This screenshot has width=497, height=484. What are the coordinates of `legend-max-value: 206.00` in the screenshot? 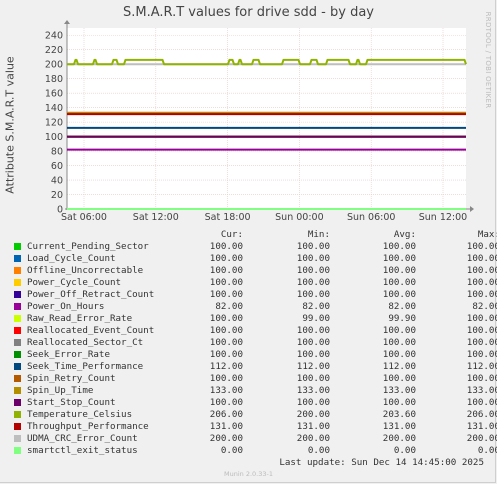 It's located at (481, 414).